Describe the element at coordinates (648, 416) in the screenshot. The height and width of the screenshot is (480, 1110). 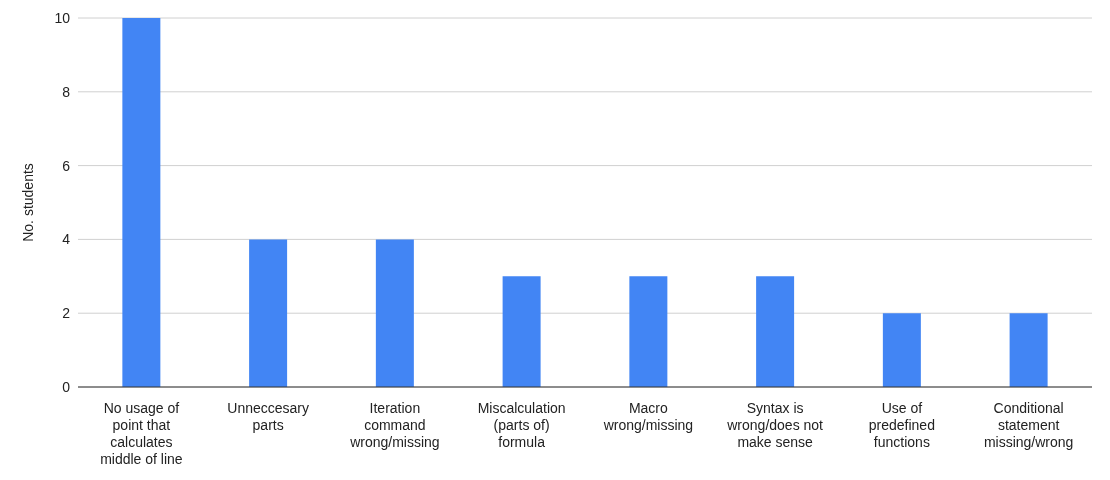
I see `x-tick-label: Macro wrong/missing` at that location.